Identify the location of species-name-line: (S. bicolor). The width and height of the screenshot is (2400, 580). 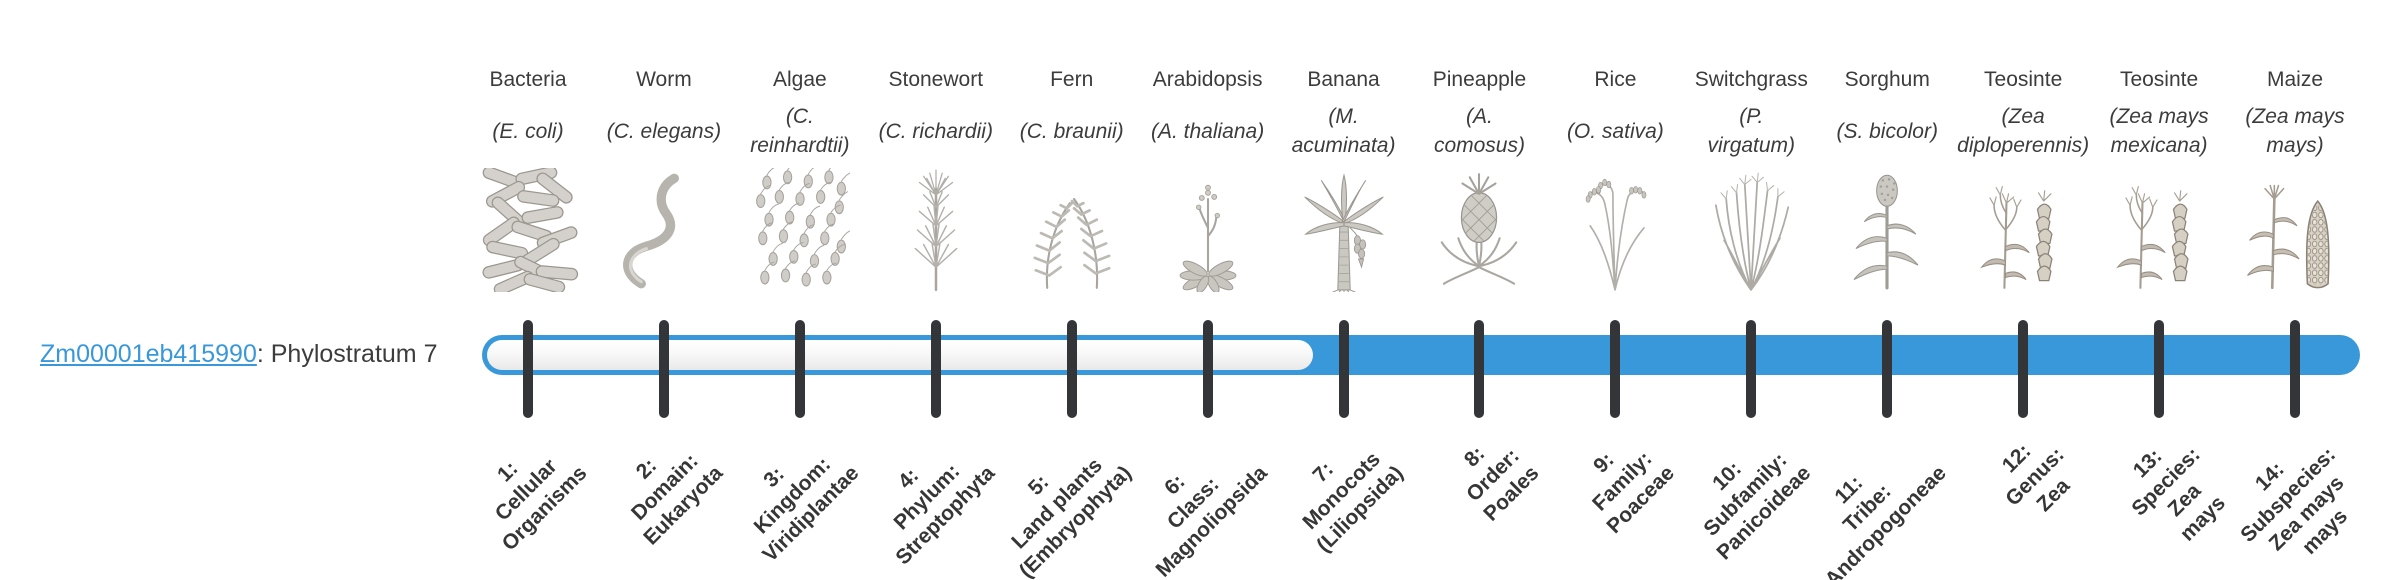
(1887, 131).